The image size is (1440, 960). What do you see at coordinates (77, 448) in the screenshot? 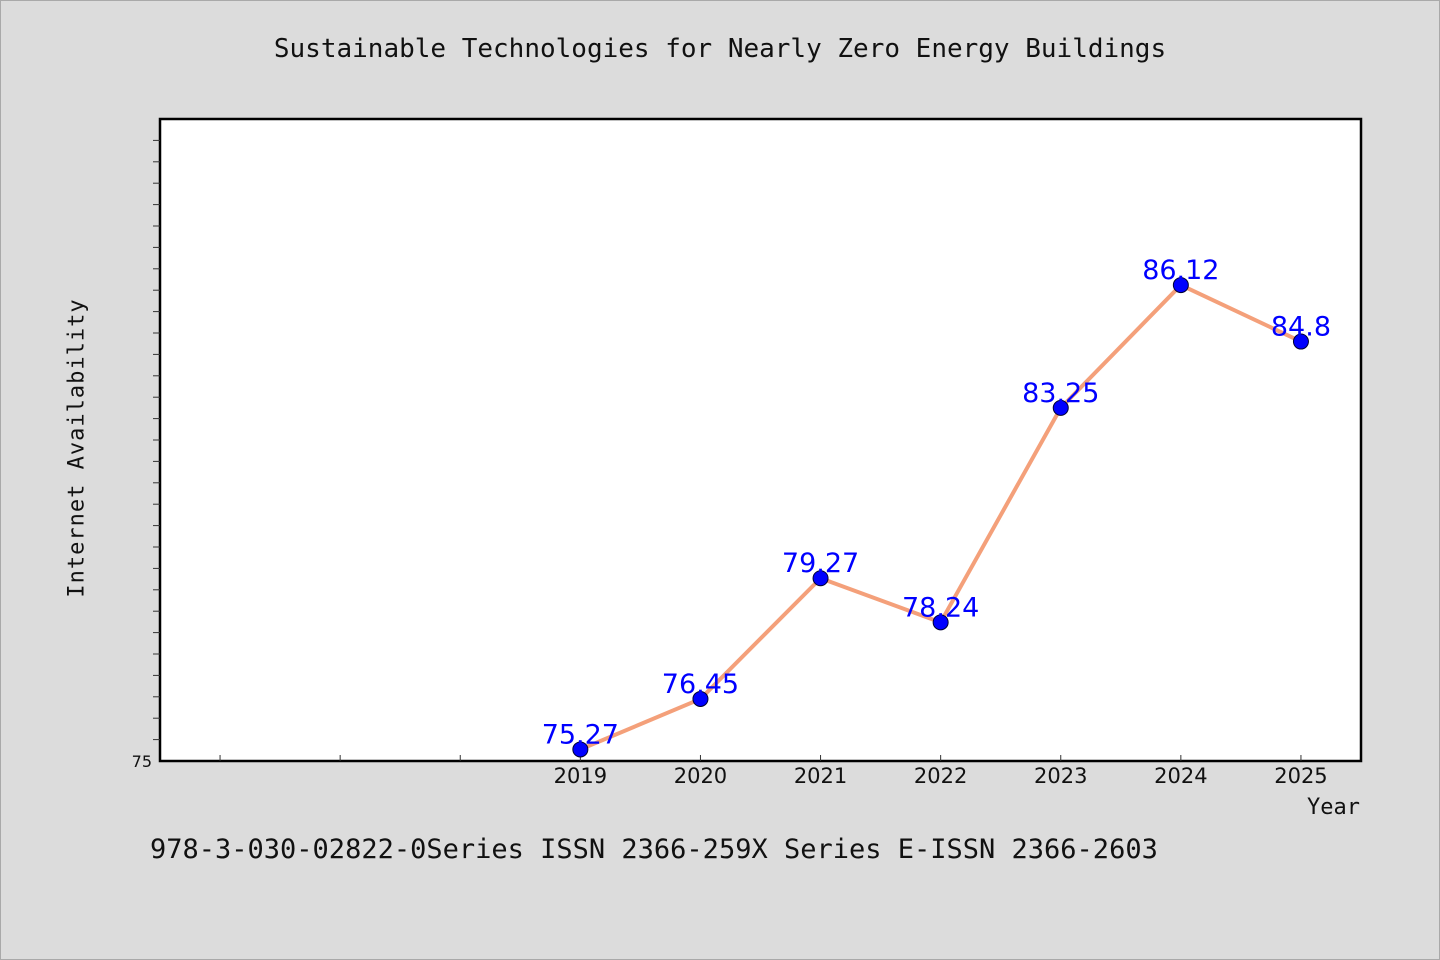
I see `y-axis-label: Internet Availability` at bounding box center [77, 448].